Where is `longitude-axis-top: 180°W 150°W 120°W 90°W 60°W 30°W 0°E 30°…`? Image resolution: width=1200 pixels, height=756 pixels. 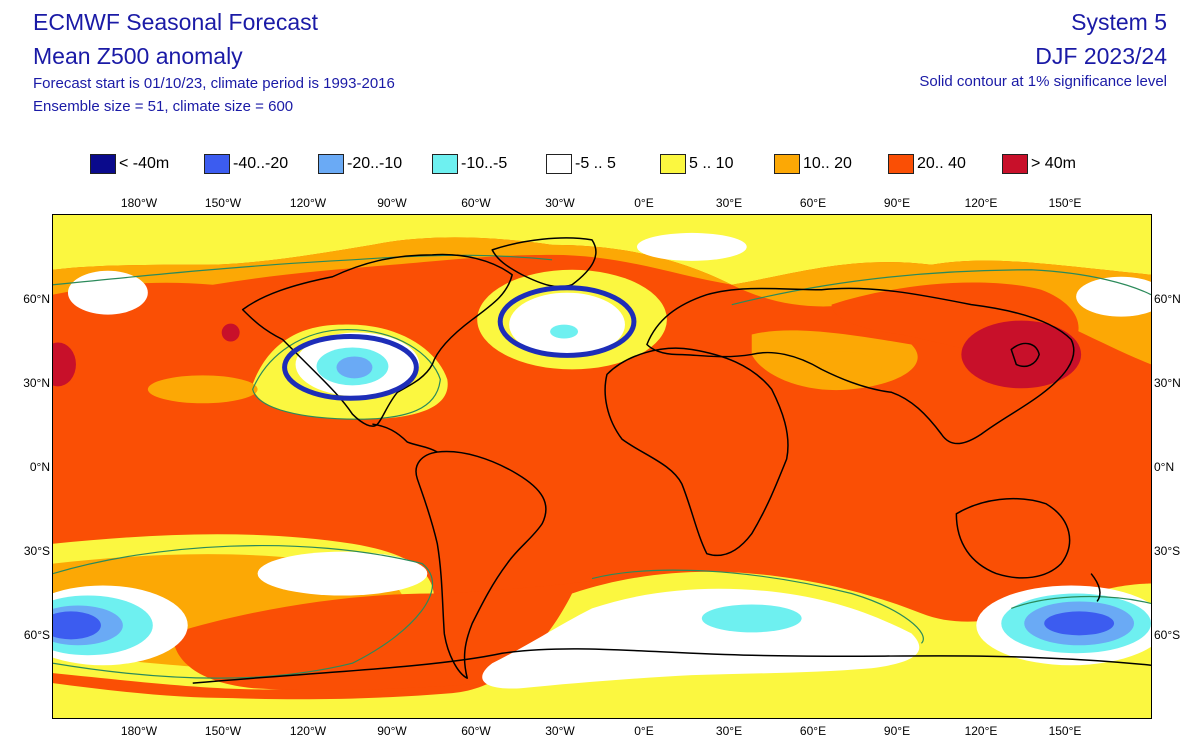 longitude-axis-top: 180°W 150°W 120°W 90°W 60°W 30°W 0°E 30°… is located at coordinates (602, 204).